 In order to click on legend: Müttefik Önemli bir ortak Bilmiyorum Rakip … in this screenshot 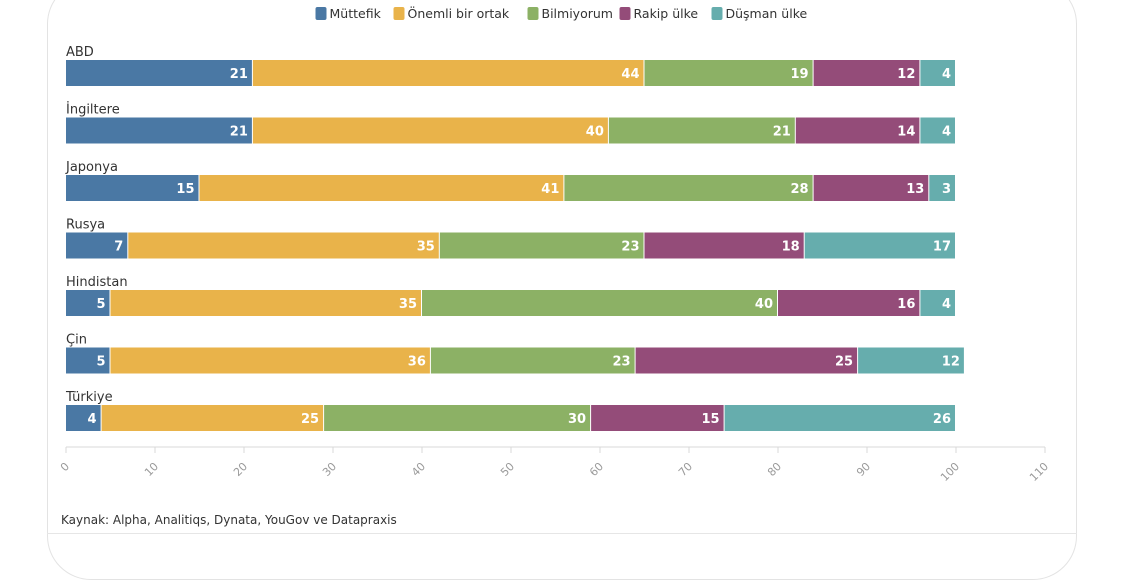, I will do `click(561, 13)`.